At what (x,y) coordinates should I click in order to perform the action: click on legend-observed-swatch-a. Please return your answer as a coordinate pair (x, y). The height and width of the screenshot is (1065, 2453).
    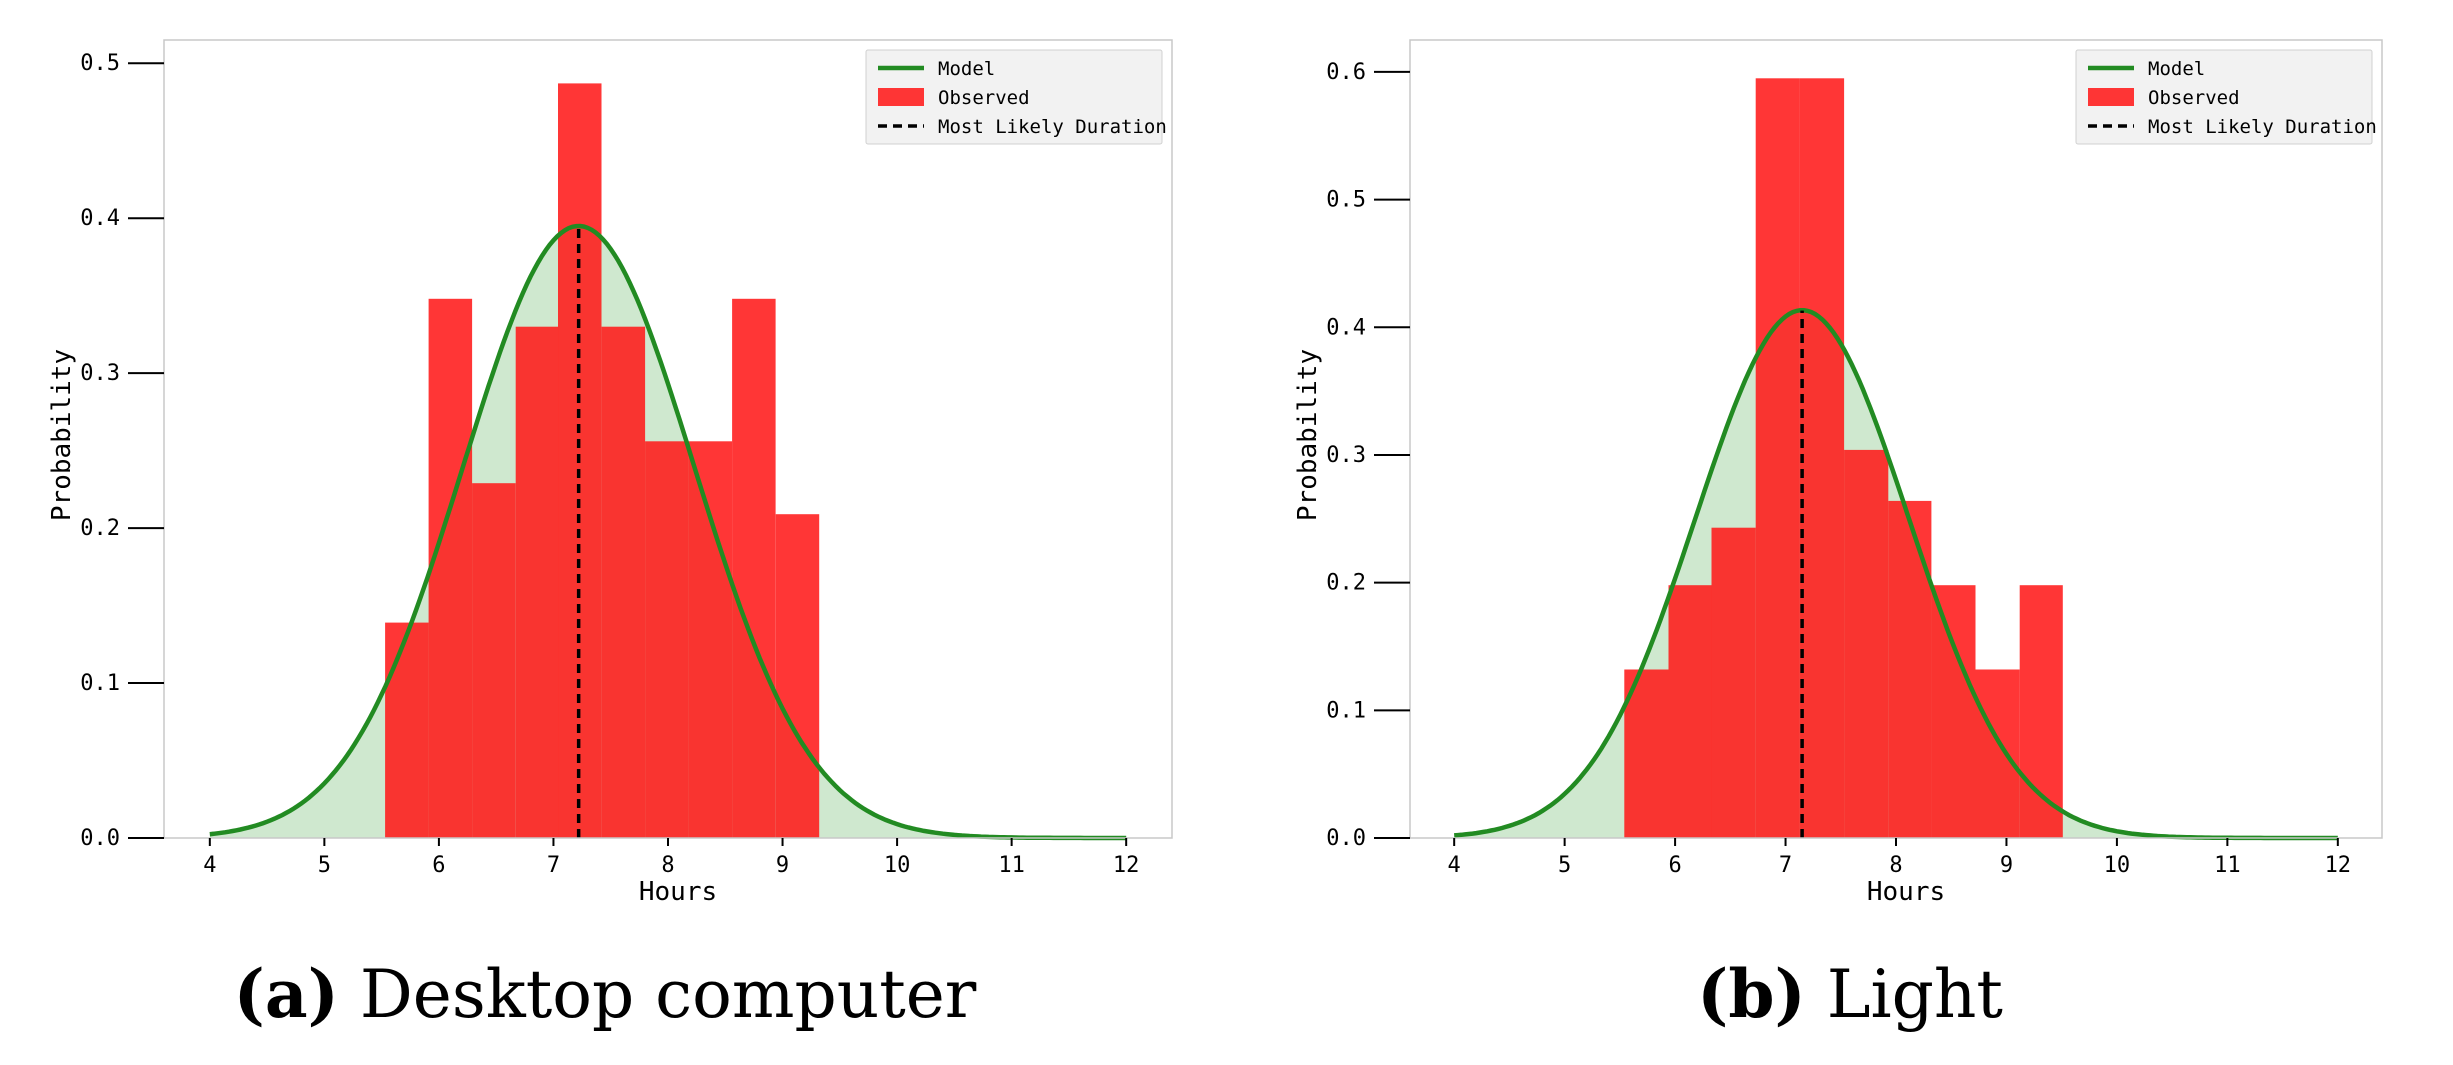
    Looking at the image, I should click on (901, 97).